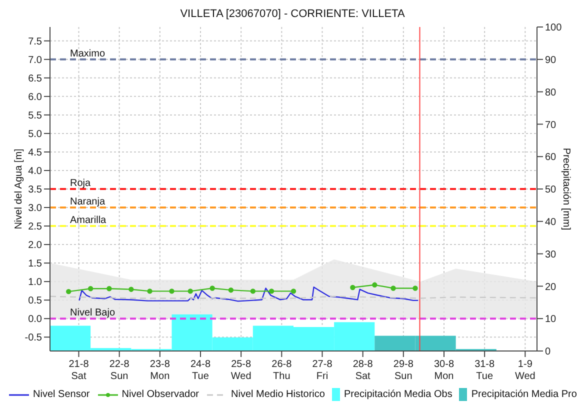 Image resolution: width=585 pixels, height=404 pixels. Describe the element at coordinates (35, 264) in the screenshot. I see `y-tick-label: 1.5` at that location.